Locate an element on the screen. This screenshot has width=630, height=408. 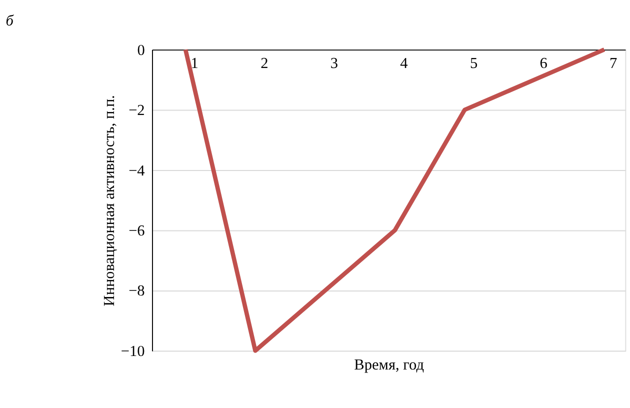
y-tick-label: −2 is located at coordinates (136, 111).